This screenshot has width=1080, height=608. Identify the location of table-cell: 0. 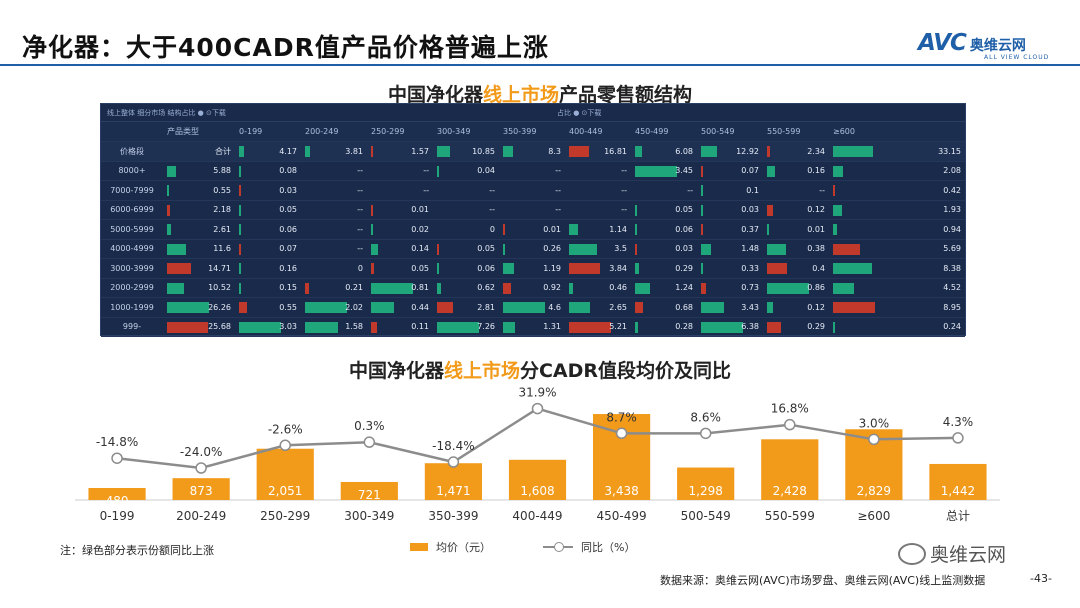
(466, 229).